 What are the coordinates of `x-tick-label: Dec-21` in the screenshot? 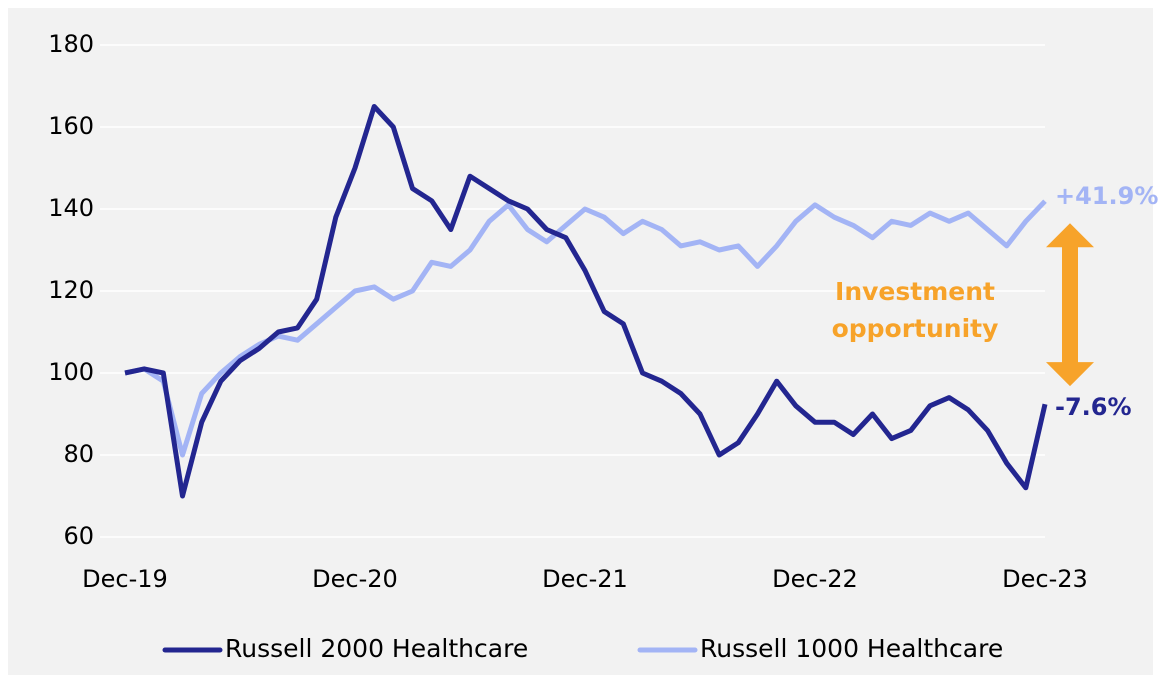 It's located at (585, 579).